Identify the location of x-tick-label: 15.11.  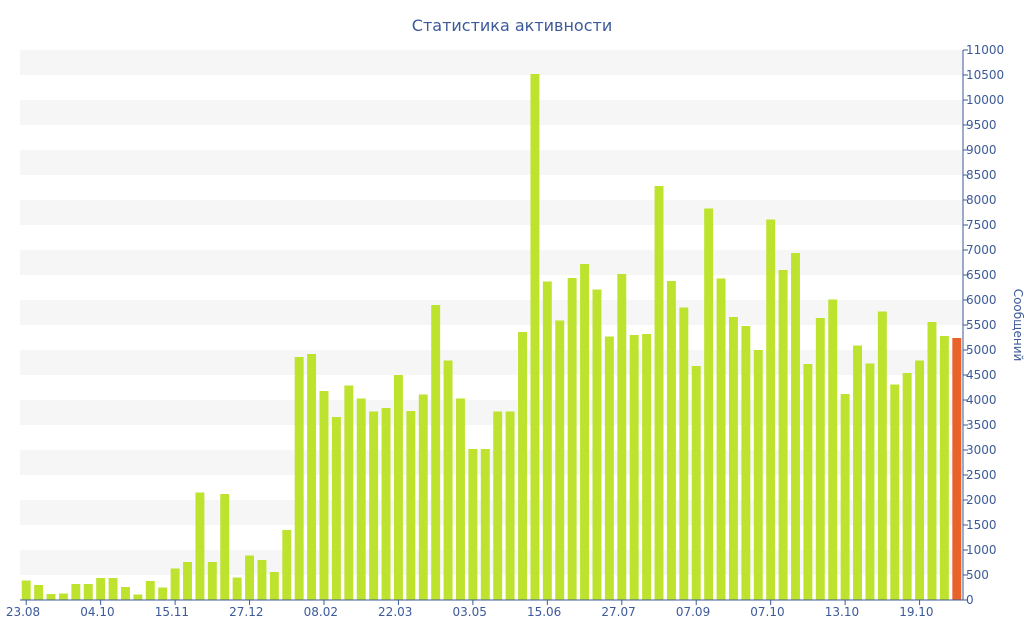
(172, 612).